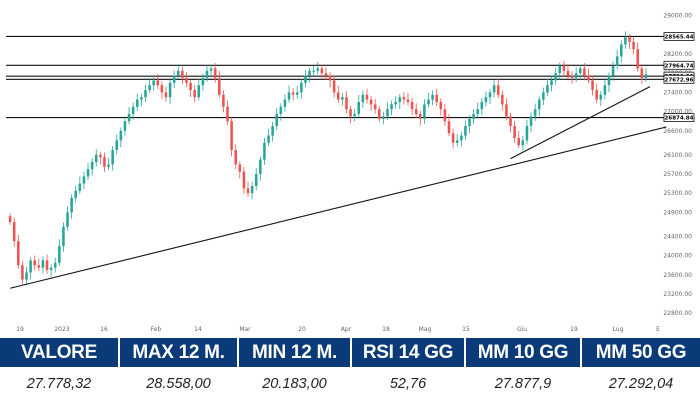  What do you see at coordinates (294, 352) in the screenshot?
I see `header-min-12m: MIN 12 M.` at bounding box center [294, 352].